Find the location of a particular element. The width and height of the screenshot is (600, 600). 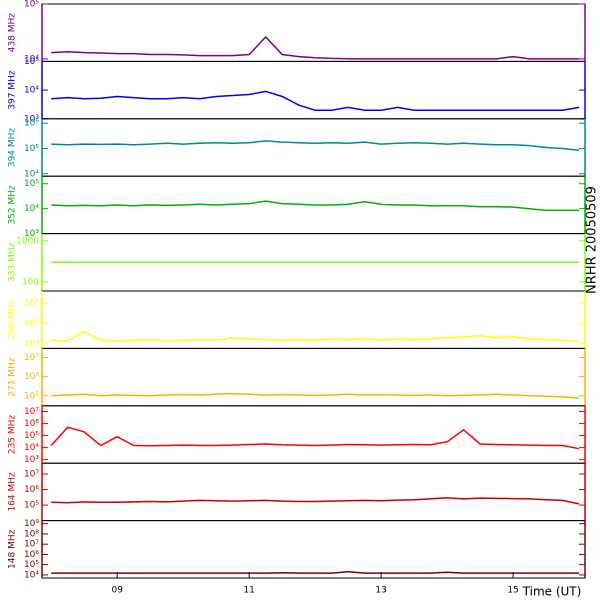

frequency-label: 148 MHz is located at coordinates (13, 549).